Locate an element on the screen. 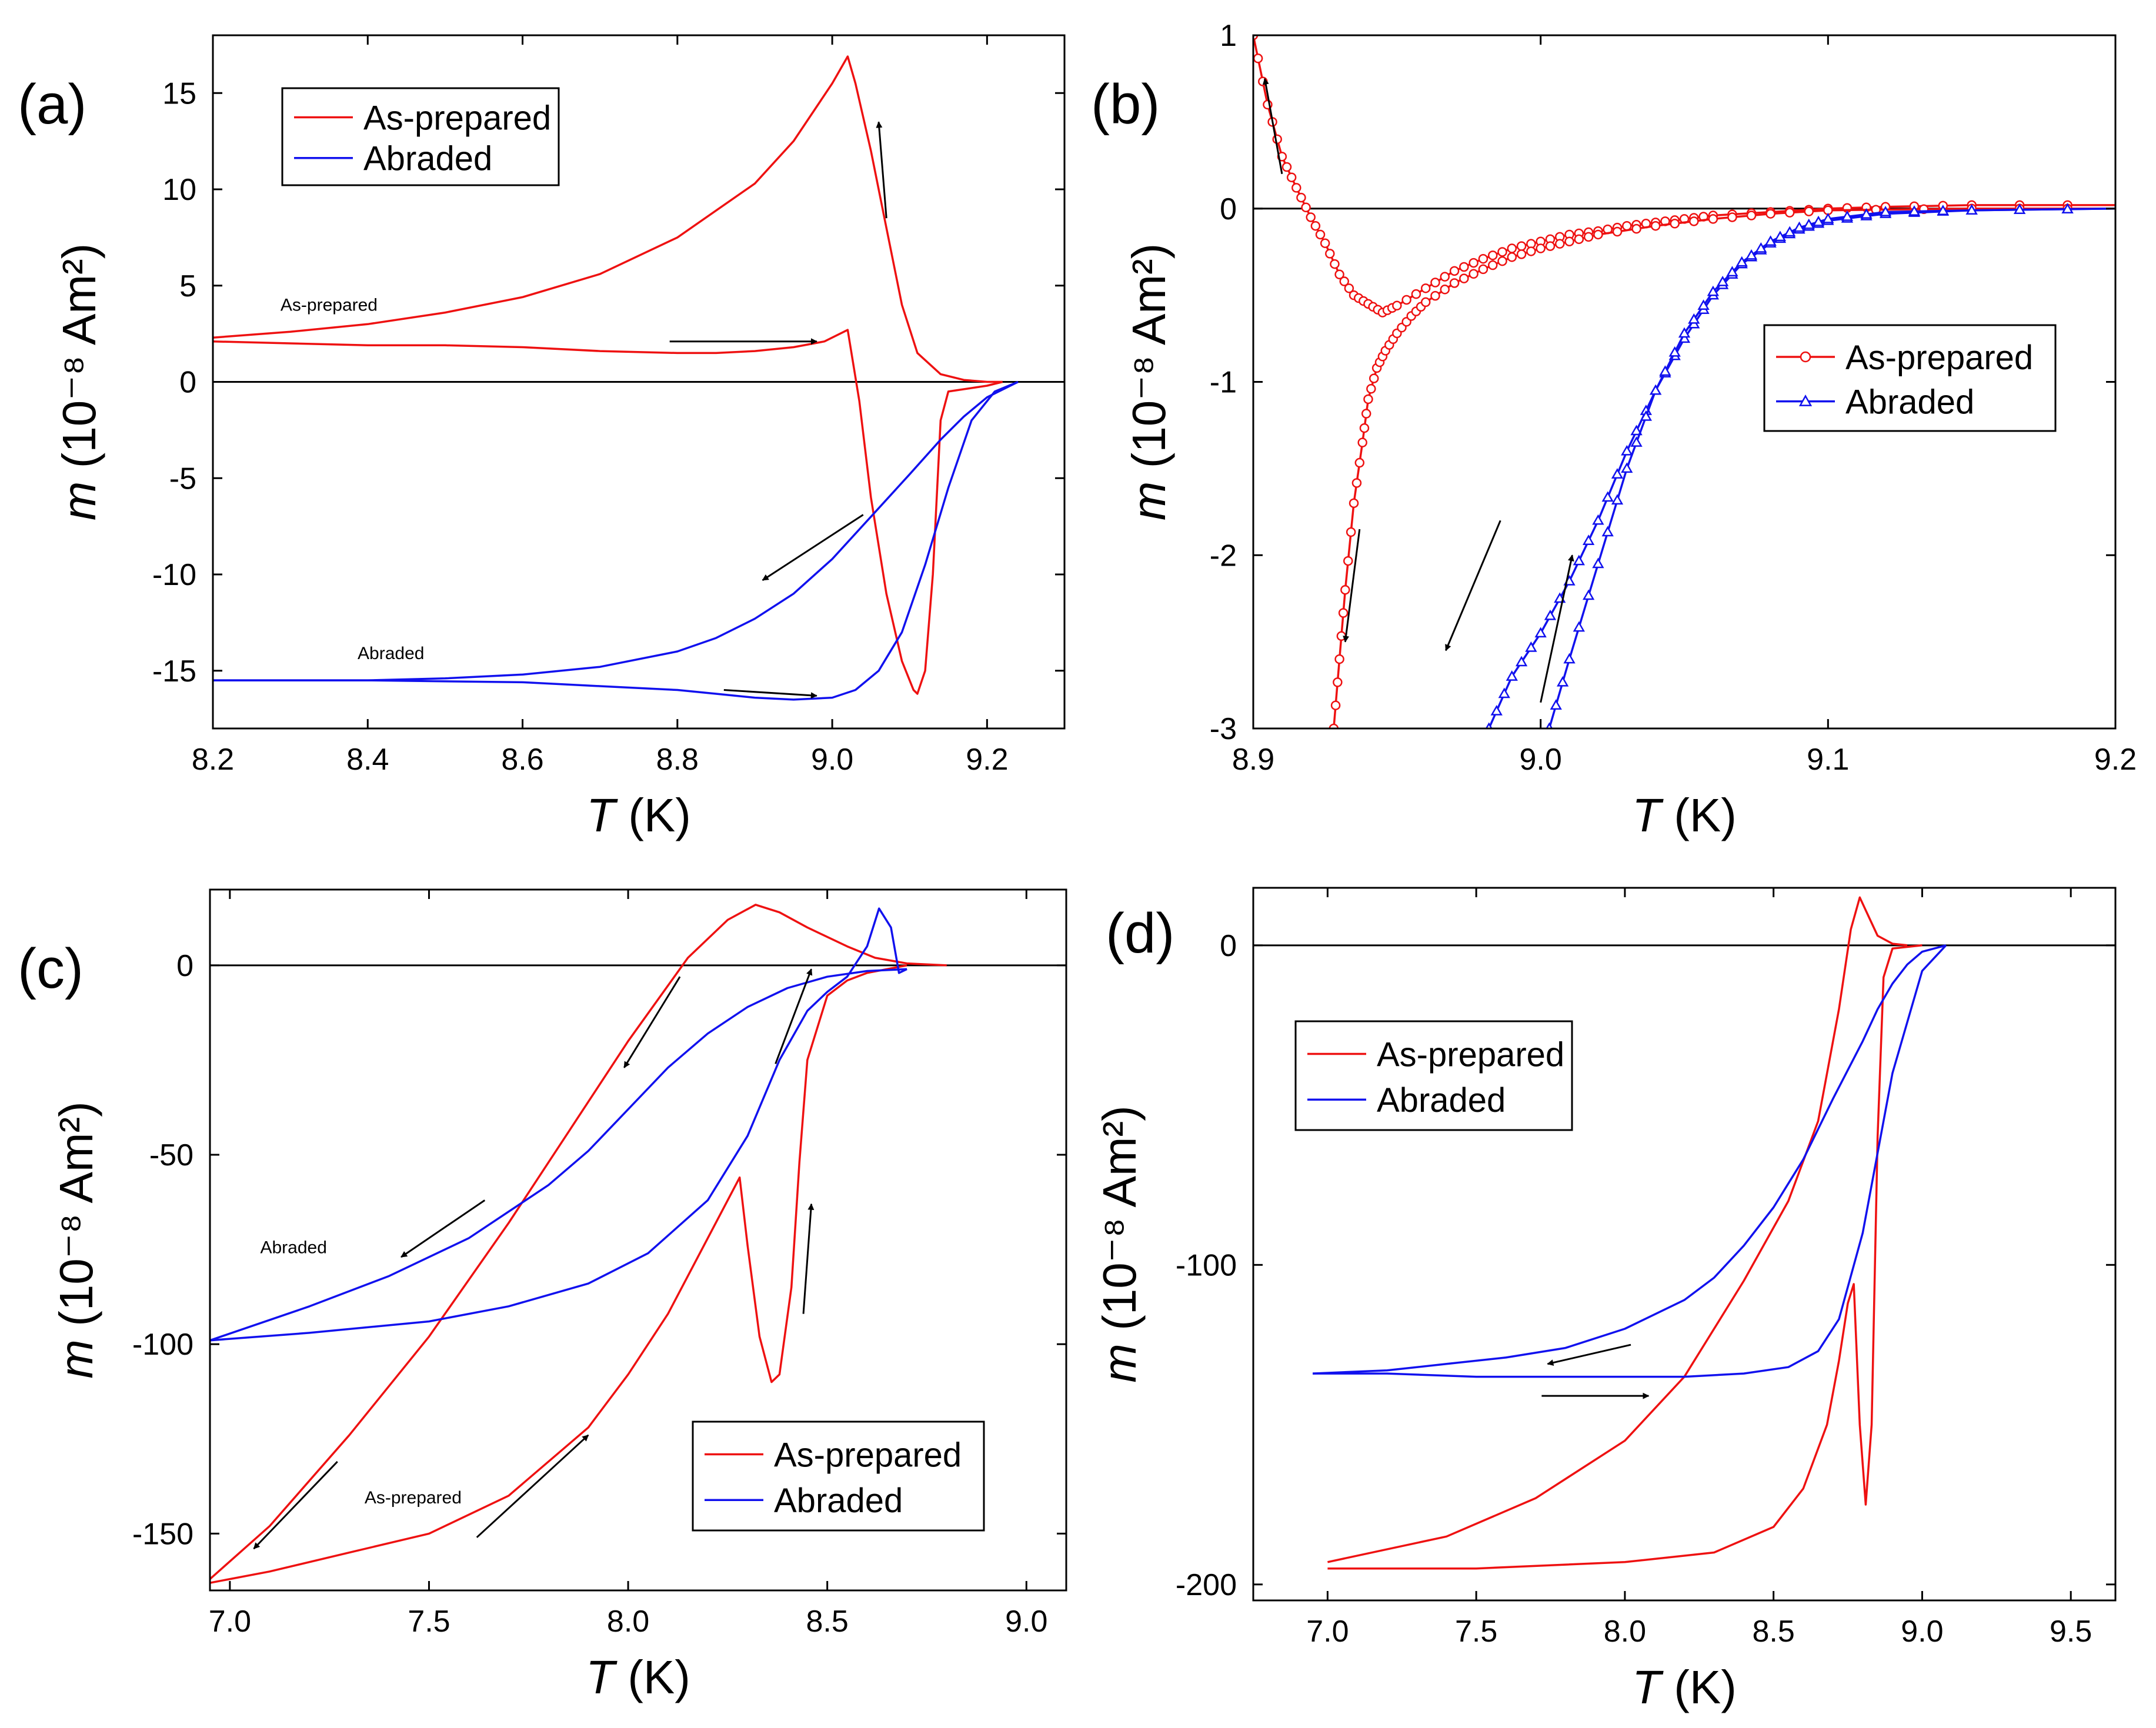  x-tick-label: 9.2 is located at coordinates (987, 760).